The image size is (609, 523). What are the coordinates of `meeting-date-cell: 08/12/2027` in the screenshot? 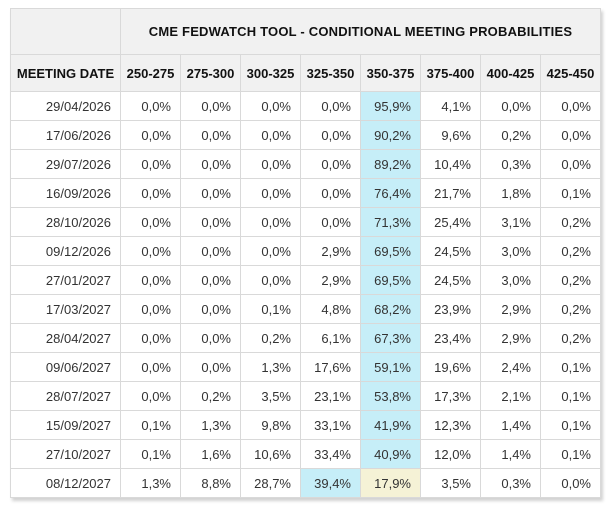 It's located at (65, 483).